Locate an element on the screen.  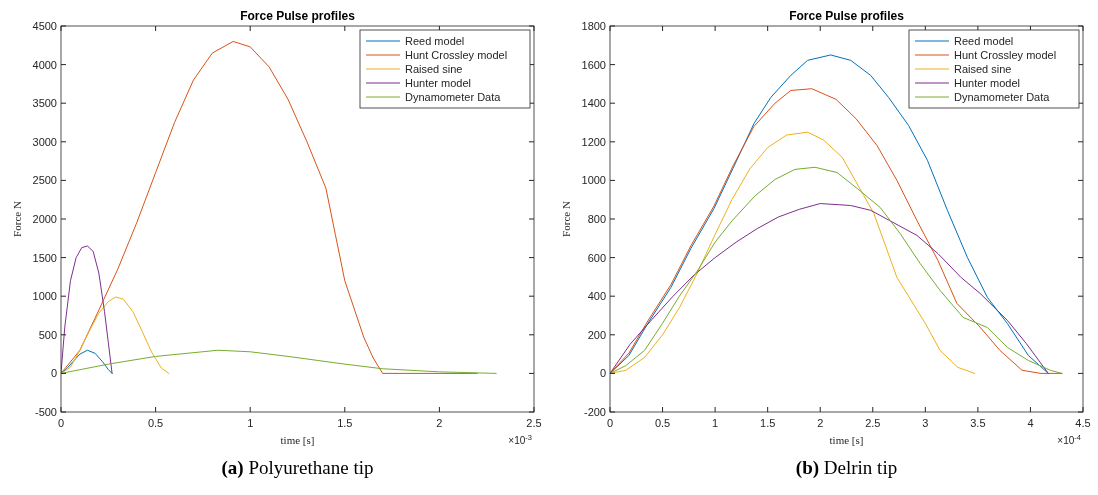
y-tick-label: -500 is located at coordinates (45, 412).